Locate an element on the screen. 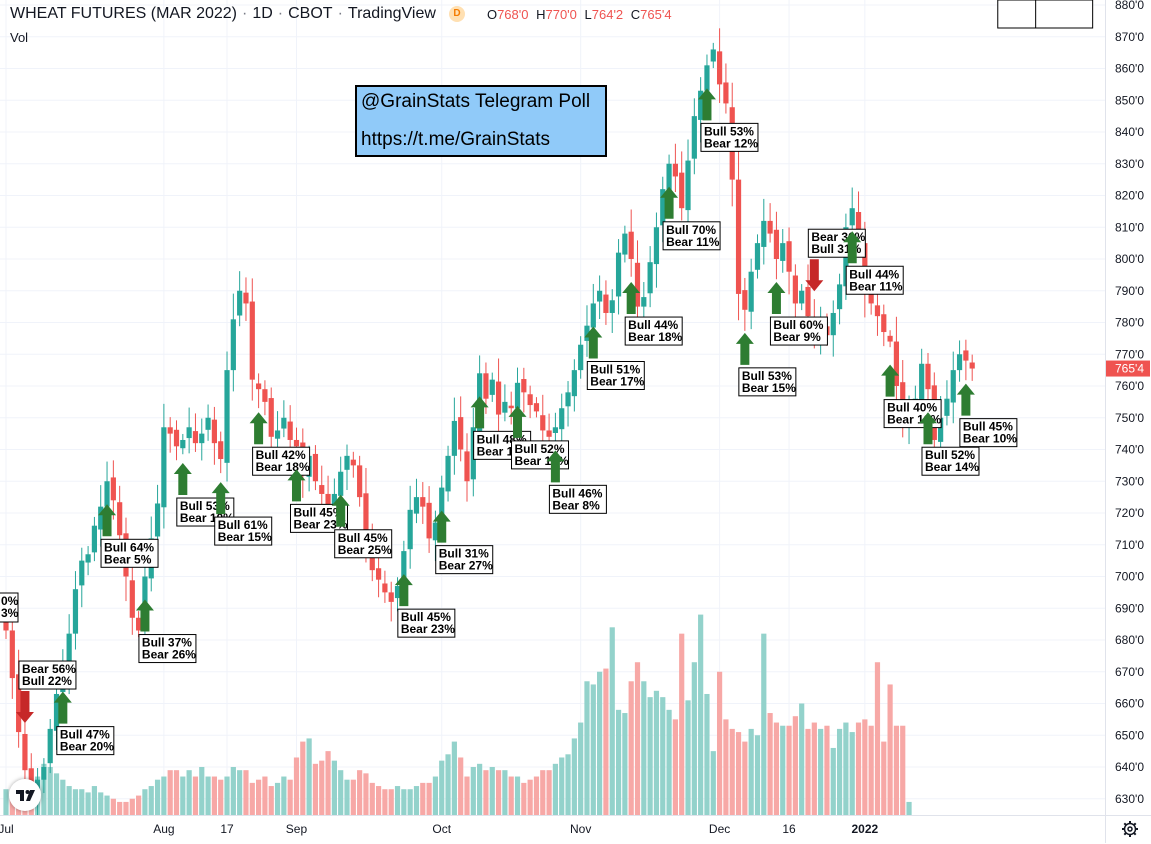 The height and width of the screenshot is (844, 1151). bull-poll-annotation: Bull 42%Bear 18% is located at coordinates (280, 444).